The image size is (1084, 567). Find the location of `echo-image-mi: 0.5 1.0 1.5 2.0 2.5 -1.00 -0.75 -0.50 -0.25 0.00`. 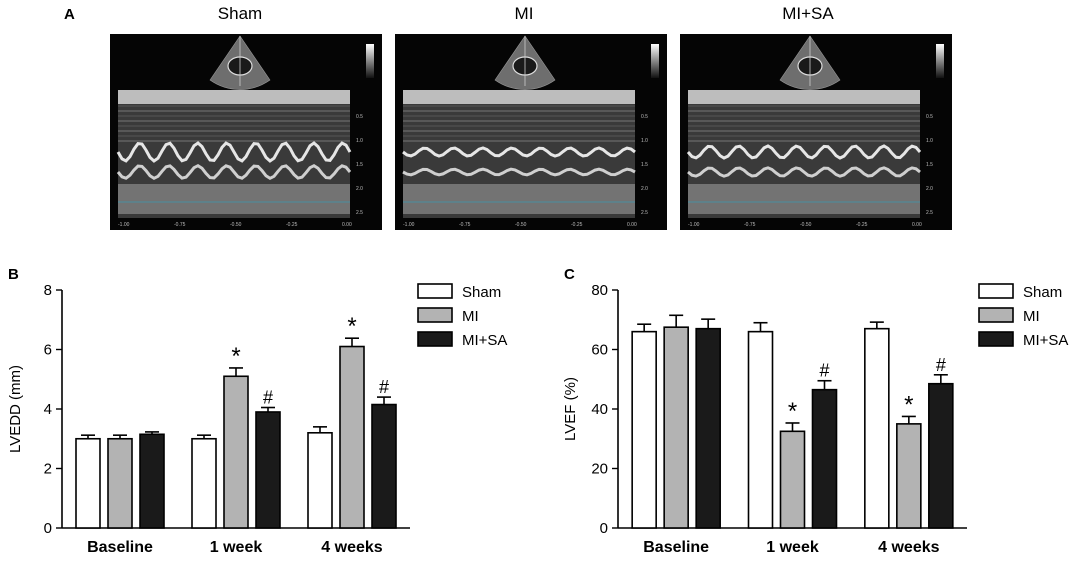

echo-image-mi: 0.5 1.0 1.5 2.0 2.5 -1.00 -0.75 -0.50 -0.25 0.00 is located at coordinates (531, 132).